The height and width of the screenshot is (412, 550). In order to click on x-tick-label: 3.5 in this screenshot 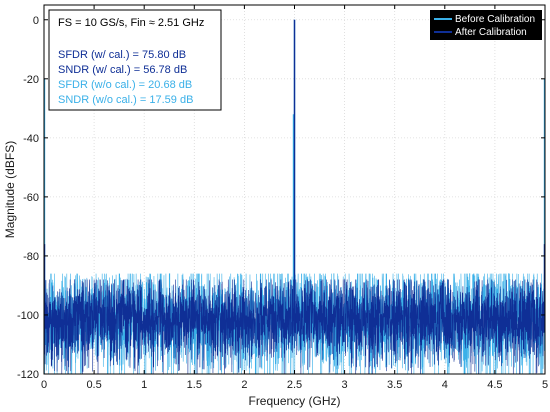, I will do `click(394, 385)`.